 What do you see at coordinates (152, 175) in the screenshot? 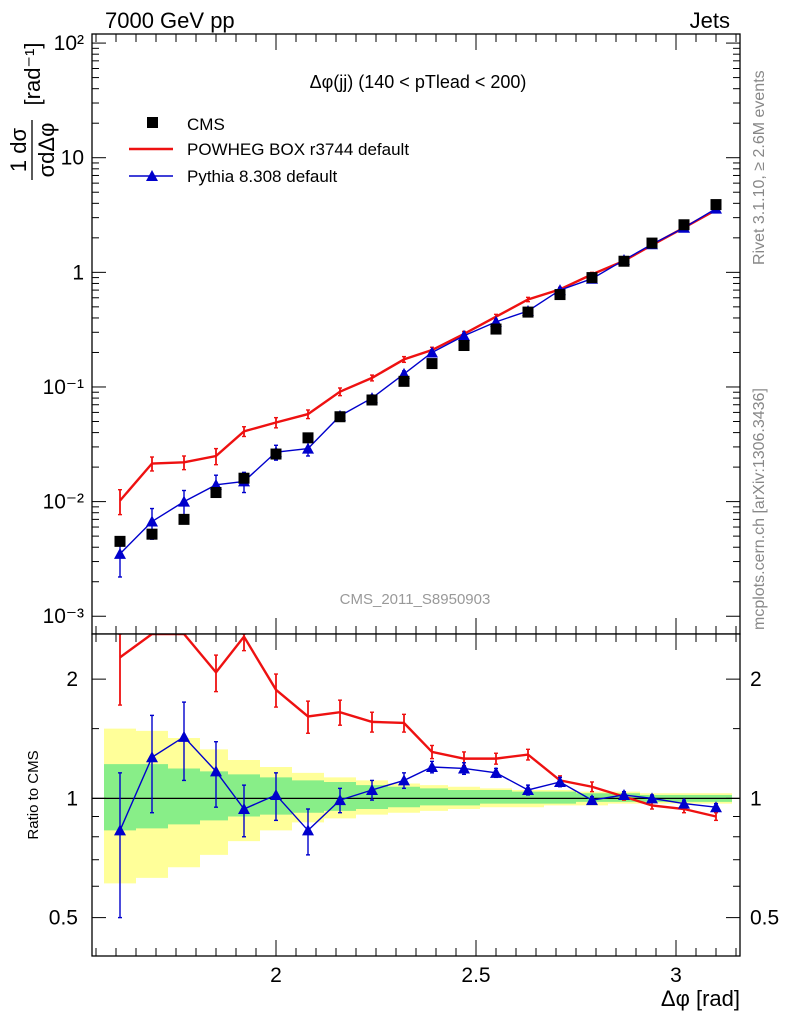
I see `legend-marker-pythia` at bounding box center [152, 175].